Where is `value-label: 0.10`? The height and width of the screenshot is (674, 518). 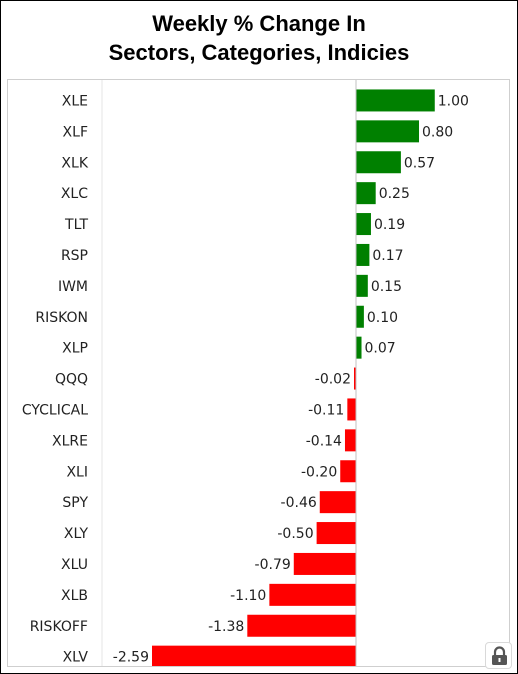
value-label: 0.10 is located at coordinates (382, 318).